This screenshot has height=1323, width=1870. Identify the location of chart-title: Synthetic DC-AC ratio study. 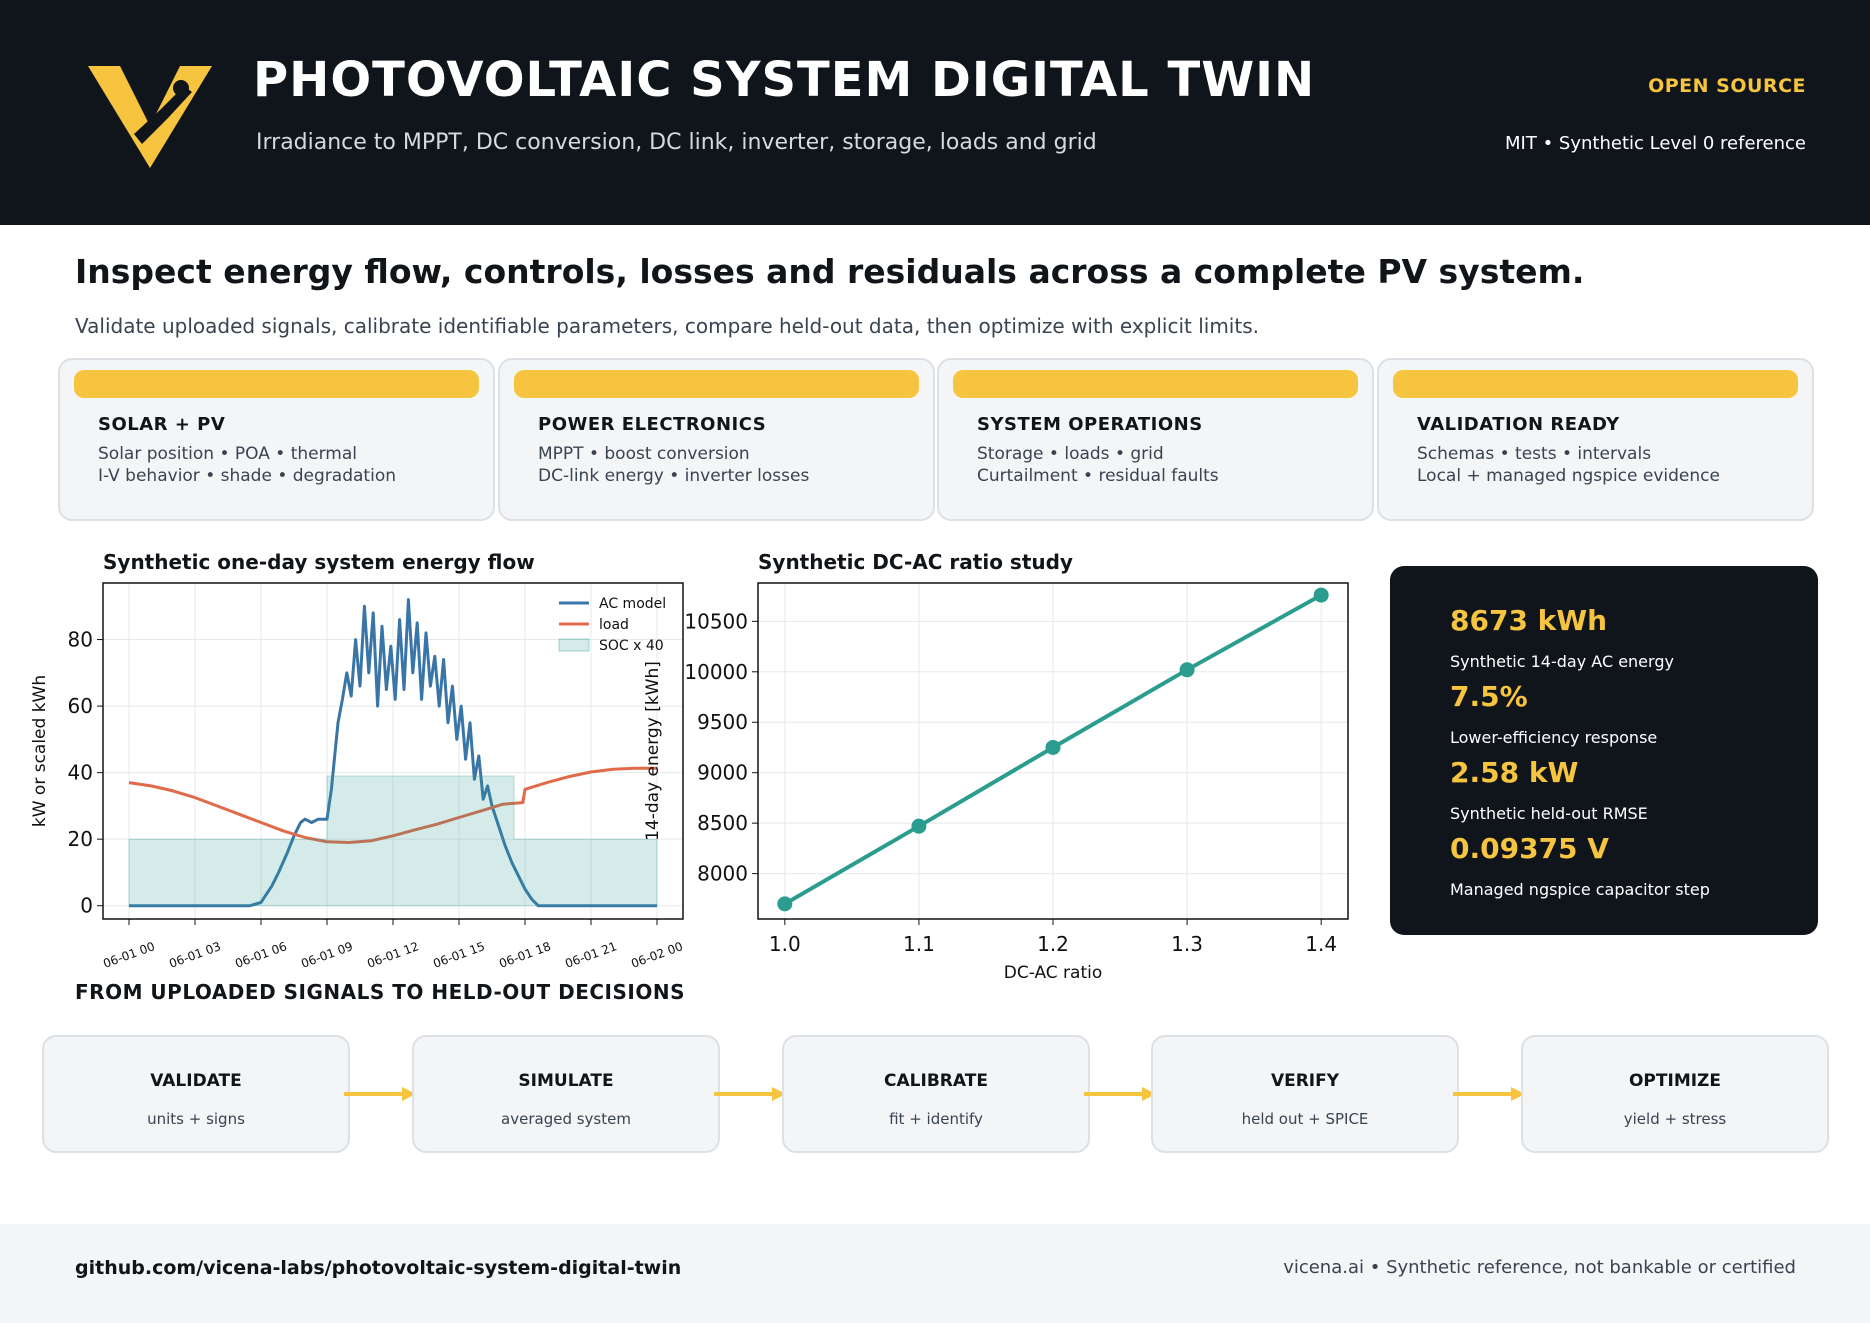
(915, 562).